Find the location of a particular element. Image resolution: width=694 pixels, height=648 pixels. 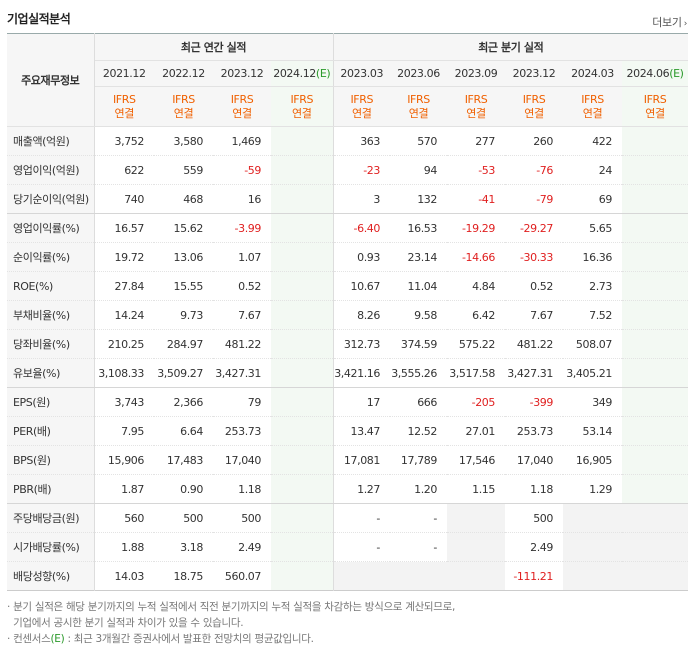

table-cell: -399 is located at coordinates (534, 402).